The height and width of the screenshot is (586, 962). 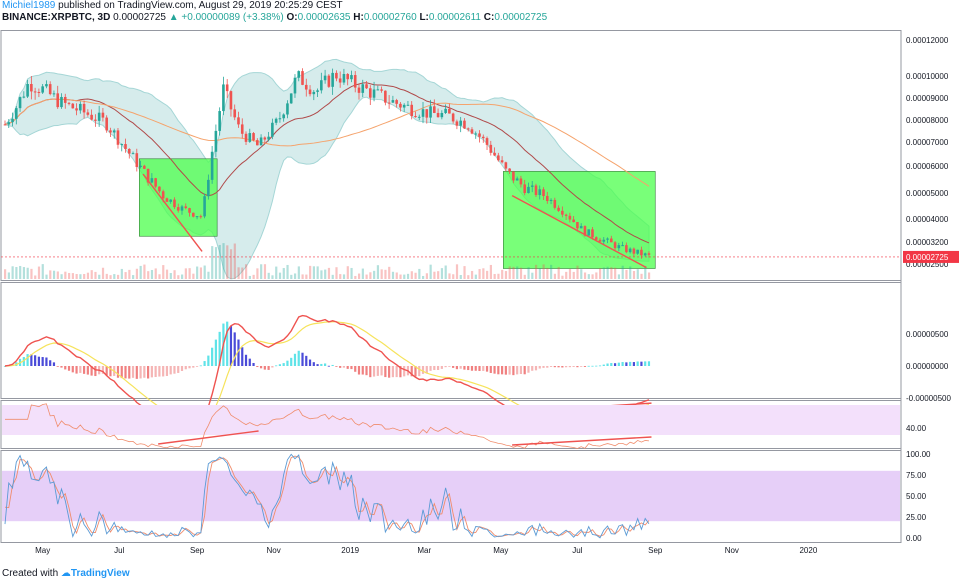 I want to click on stoch-tick-label: 0.00, so click(x=914, y=538).